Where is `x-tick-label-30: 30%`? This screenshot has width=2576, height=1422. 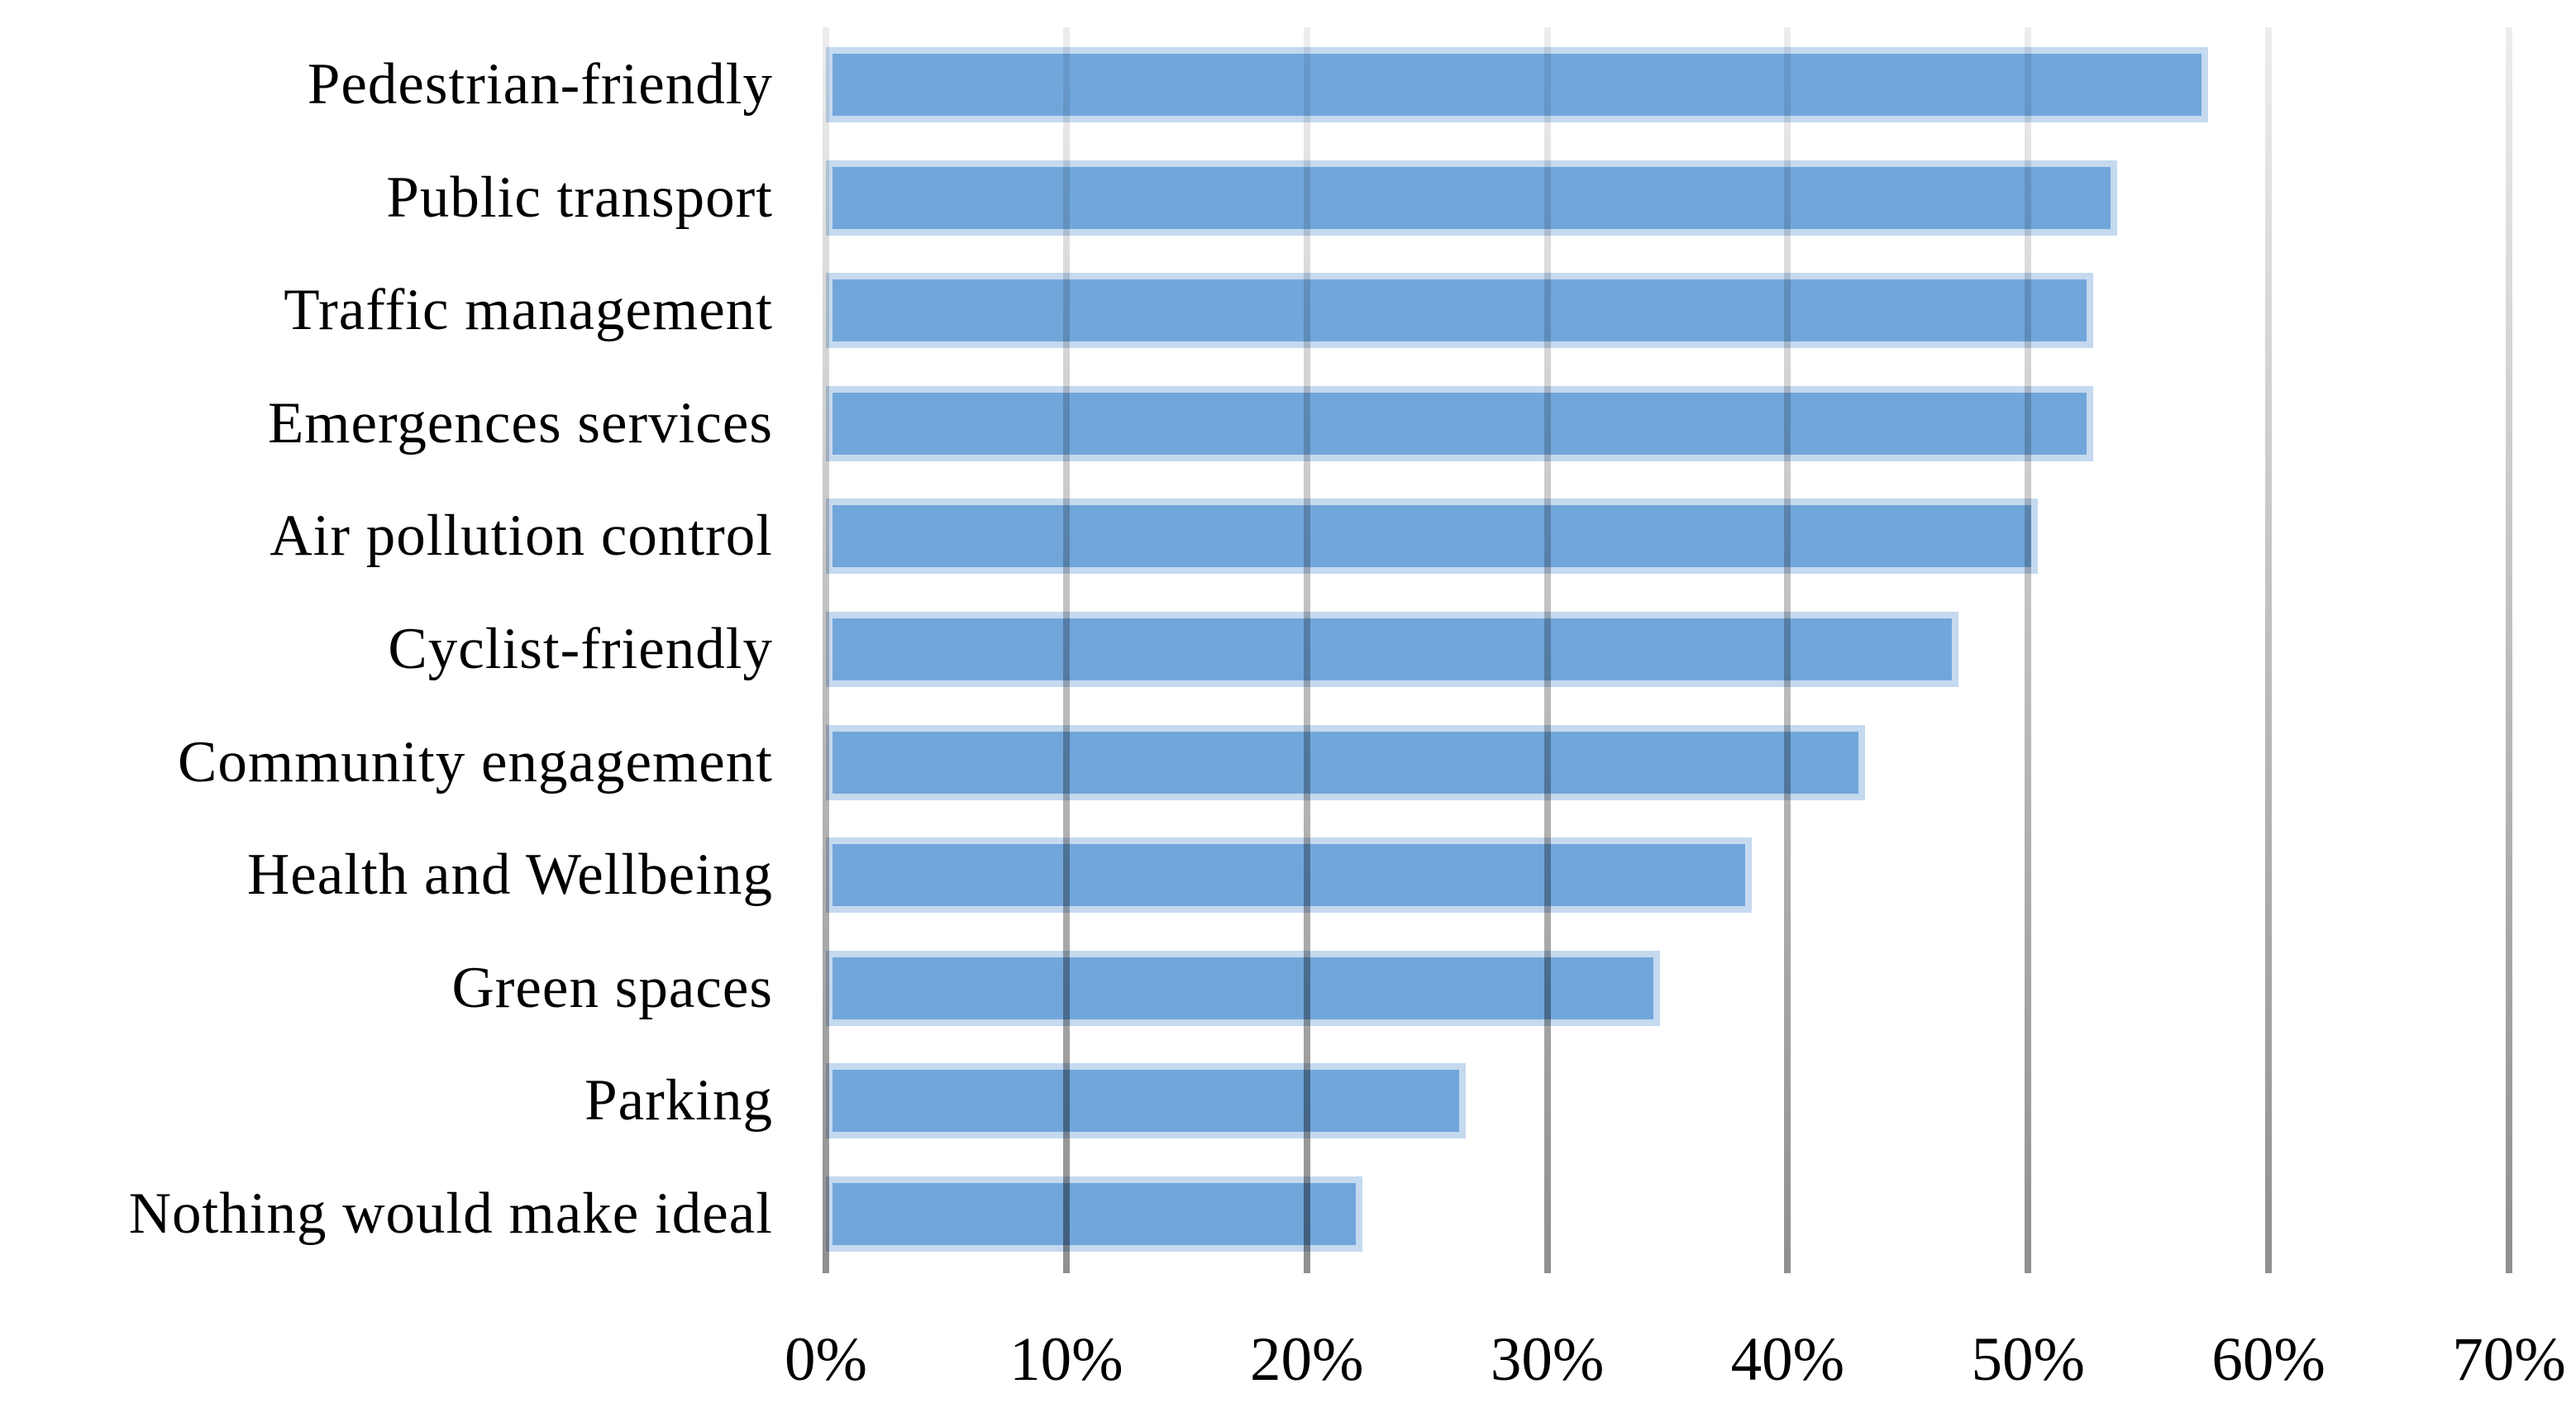 x-tick-label-30: 30% is located at coordinates (1547, 1360).